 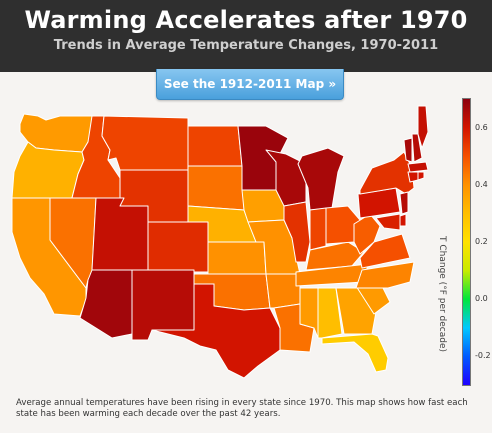 I want to click on state-in, so click(x=318, y=229).